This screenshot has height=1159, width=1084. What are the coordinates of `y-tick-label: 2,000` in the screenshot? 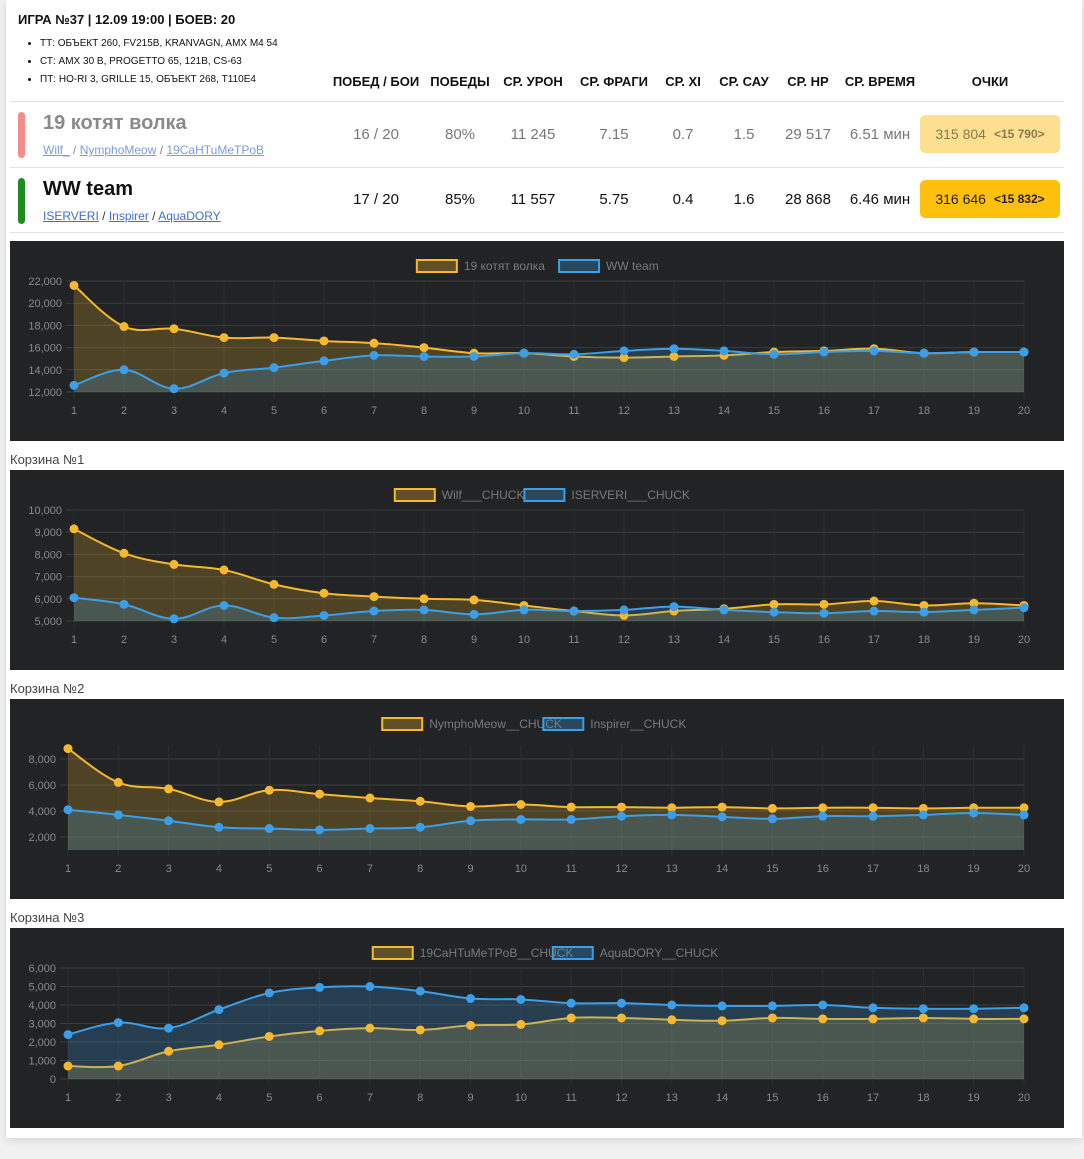 It's located at (42, 838).